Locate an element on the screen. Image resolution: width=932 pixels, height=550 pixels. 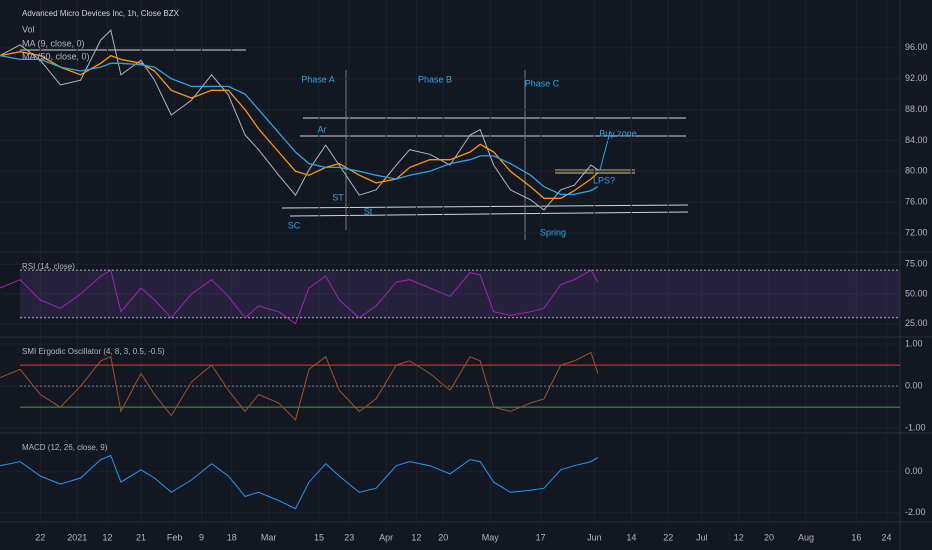
x-tick-label: Apr is located at coordinates (386, 537).